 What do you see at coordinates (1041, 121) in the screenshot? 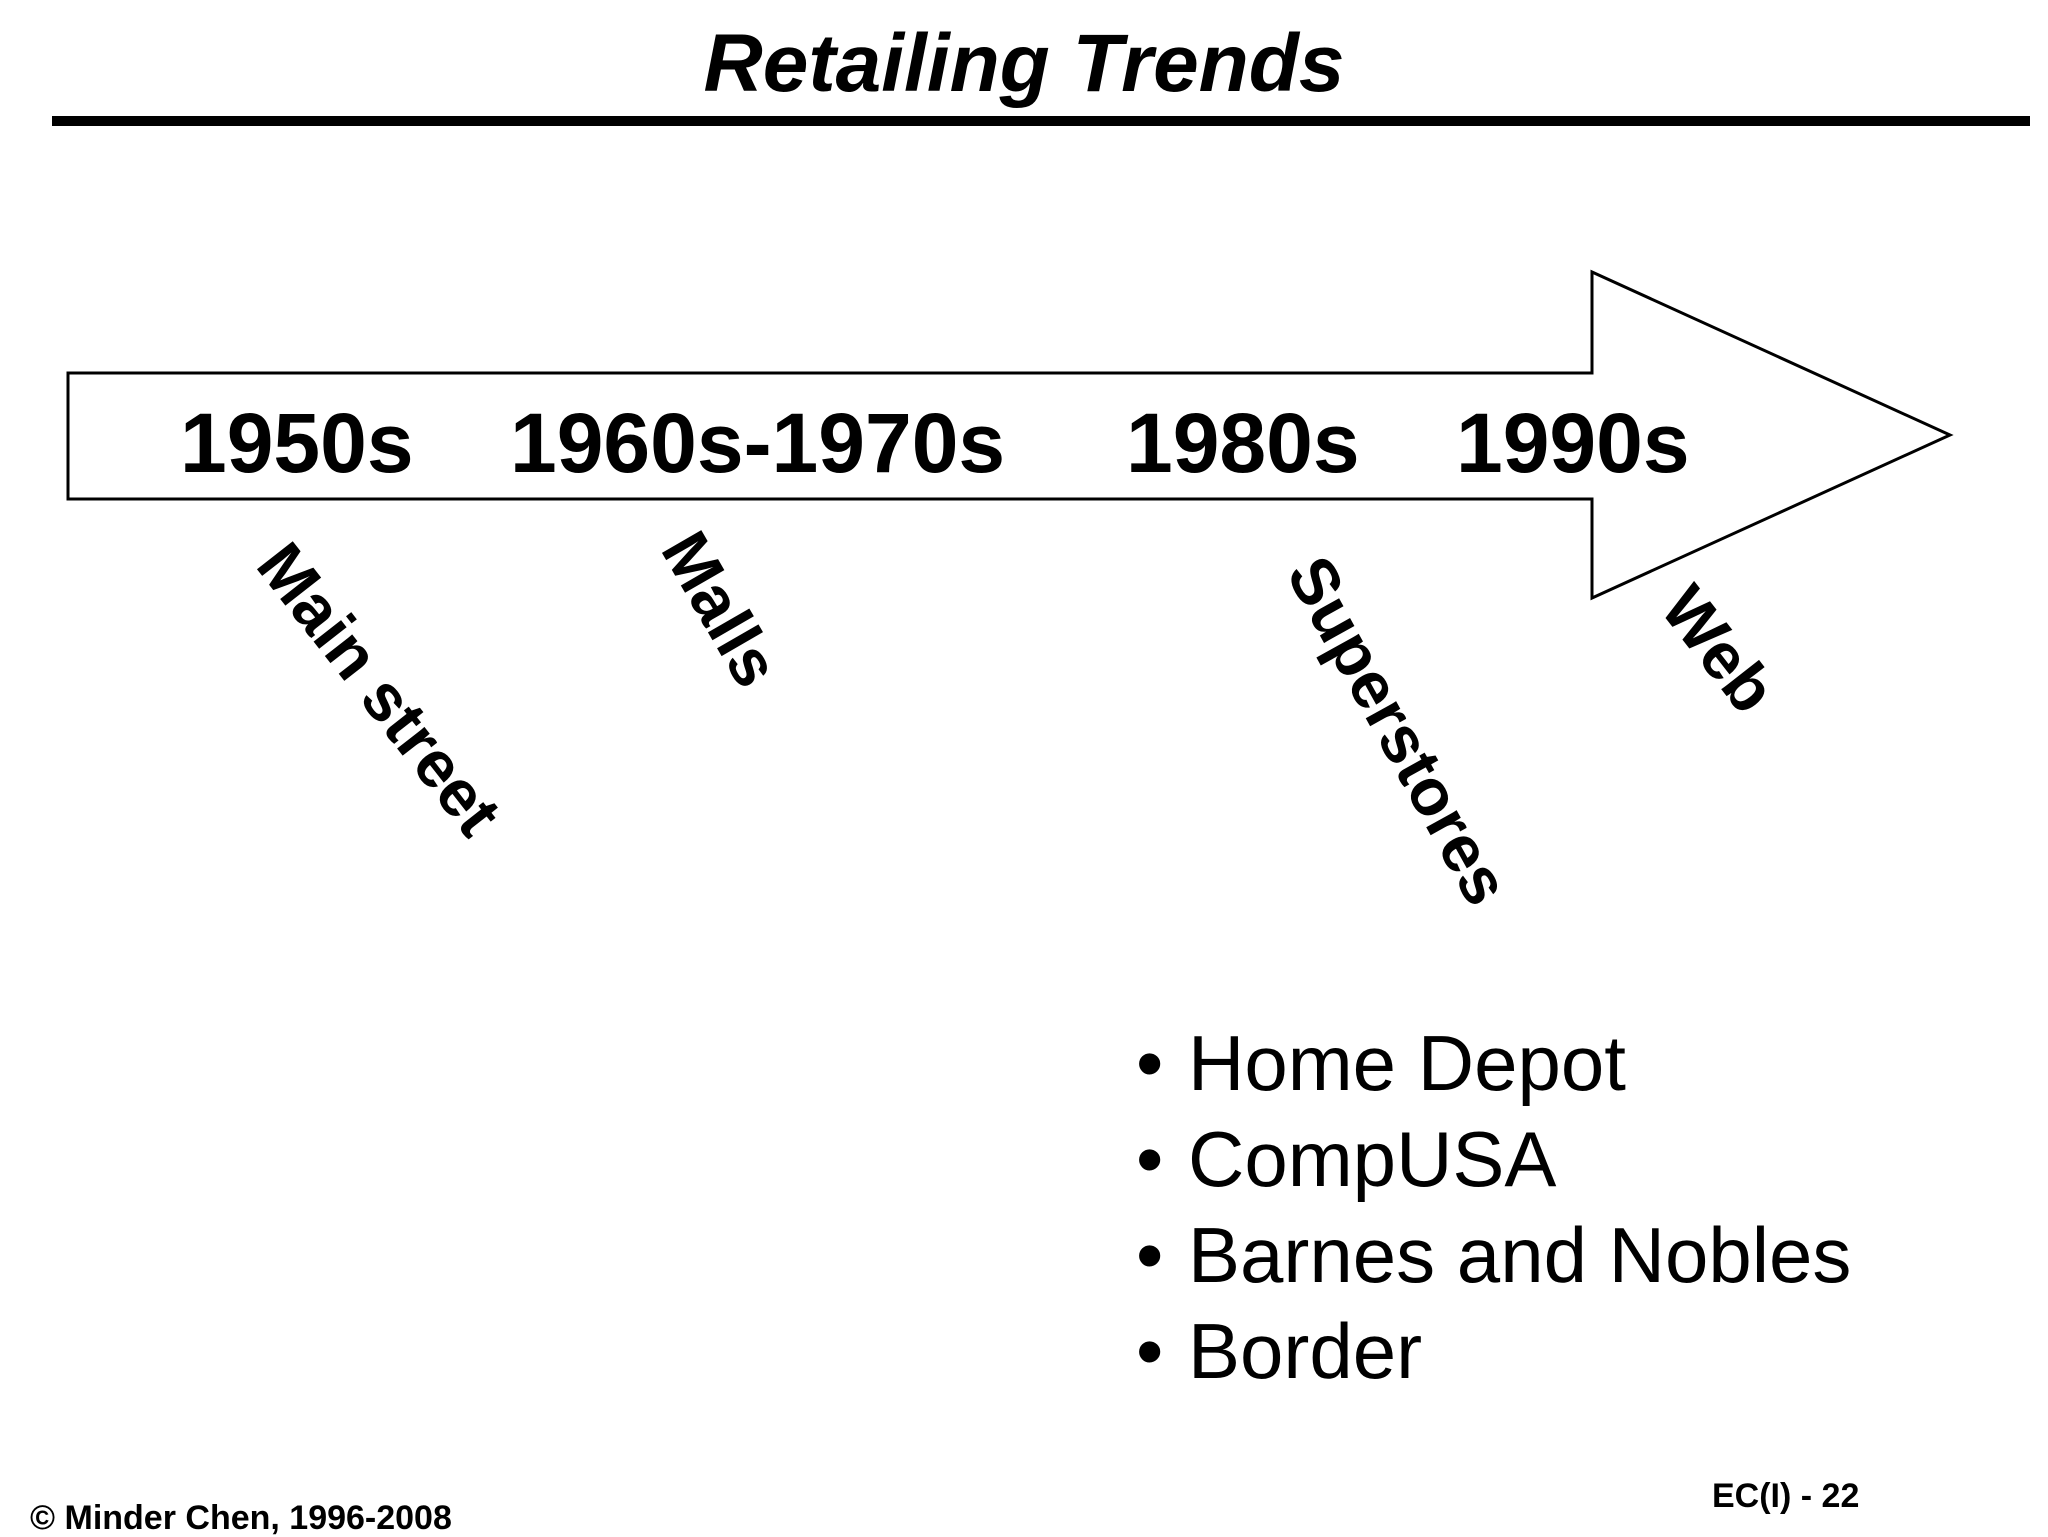
I see `title-rule` at bounding box center [1041, 121].